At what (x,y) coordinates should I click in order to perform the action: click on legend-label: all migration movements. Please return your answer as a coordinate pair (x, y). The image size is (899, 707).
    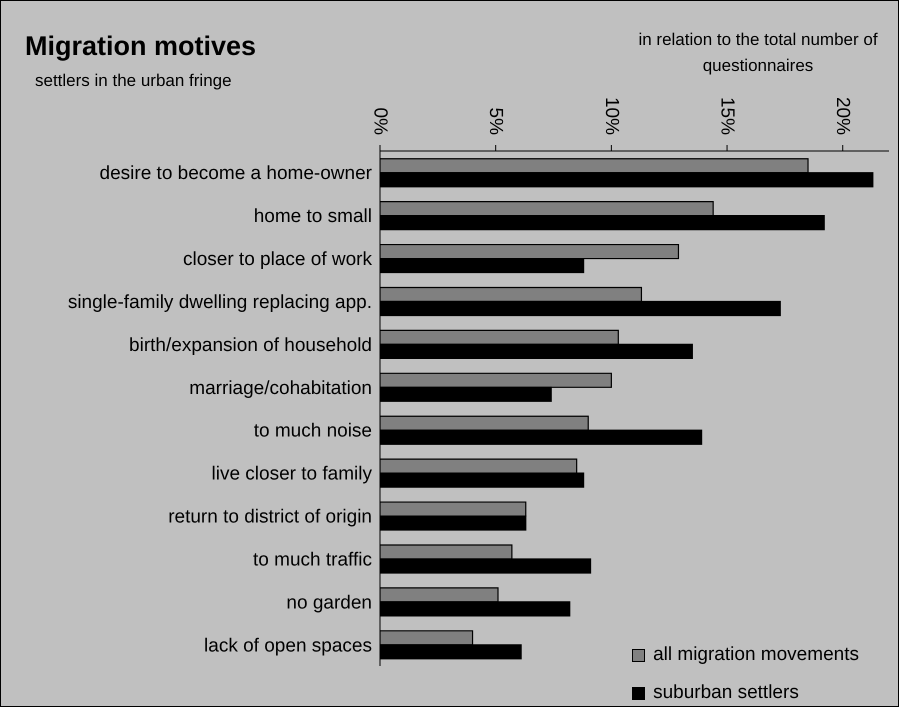
    Looking at the image, I should click on (756, 655).